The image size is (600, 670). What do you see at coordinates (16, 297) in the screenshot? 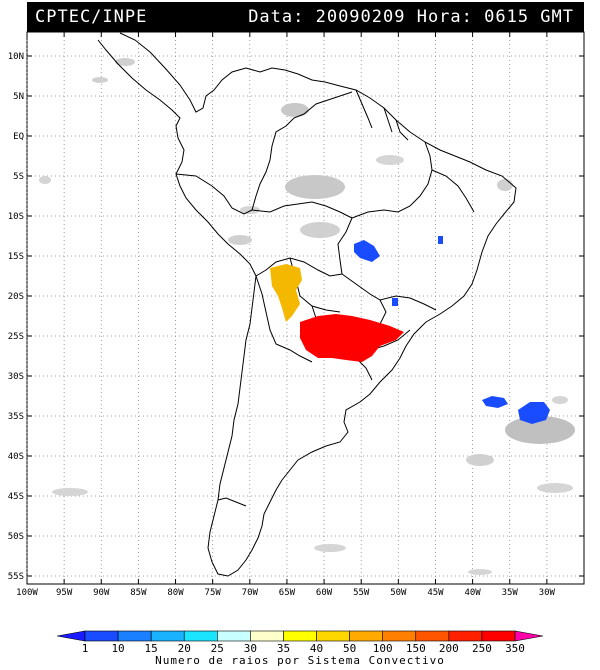
I see `lat-tick-label: 20S` at bounding box center [16, 297].